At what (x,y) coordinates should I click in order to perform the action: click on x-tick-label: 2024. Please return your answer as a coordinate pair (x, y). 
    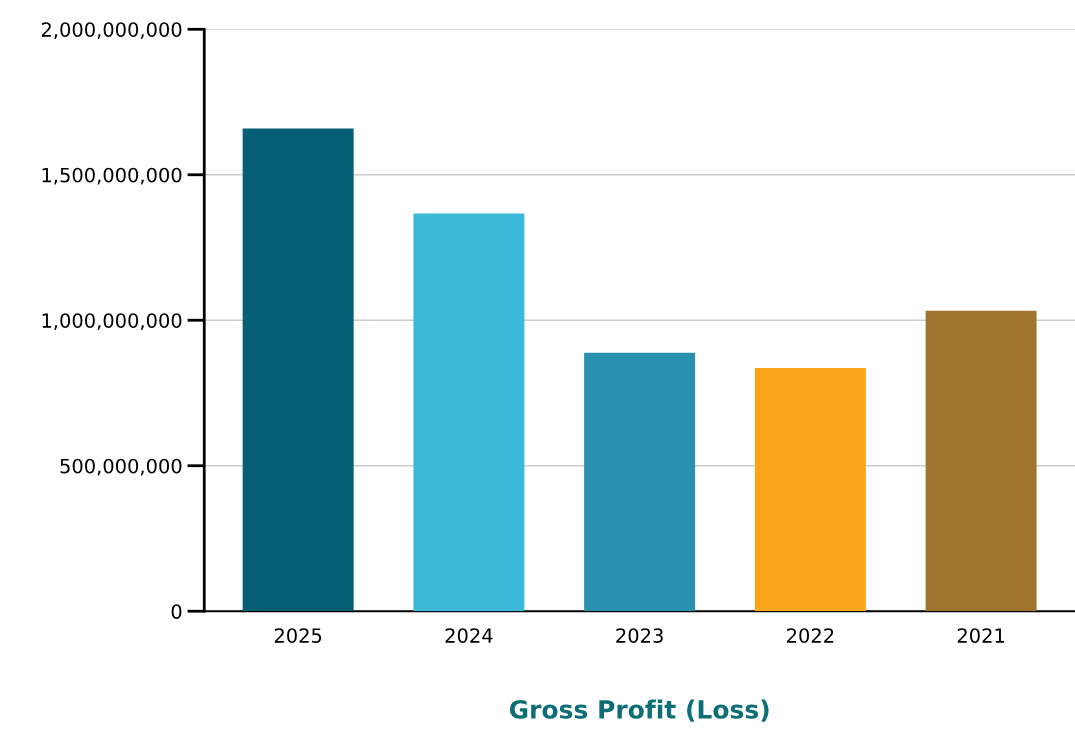
    Looking at the image, I should click on (469, 635).